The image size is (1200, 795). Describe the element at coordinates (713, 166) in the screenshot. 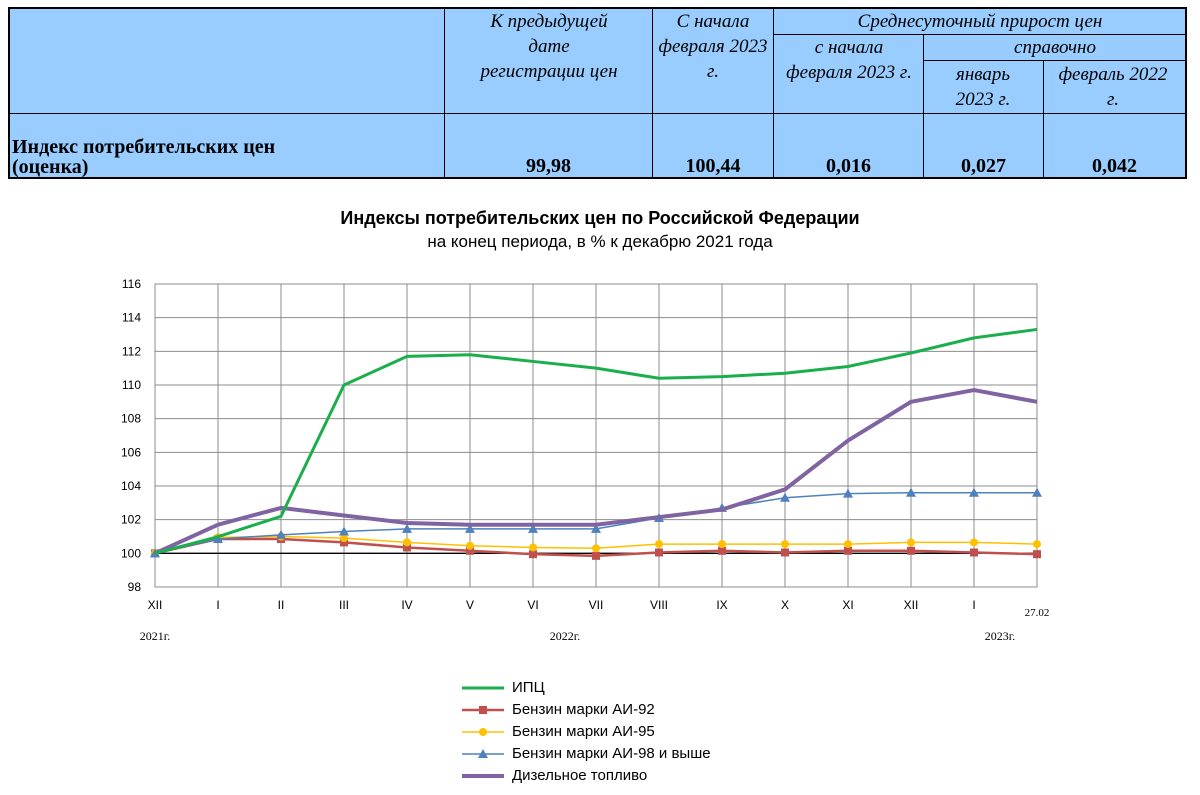

I see `value-since-feb: 100,44` at that location.